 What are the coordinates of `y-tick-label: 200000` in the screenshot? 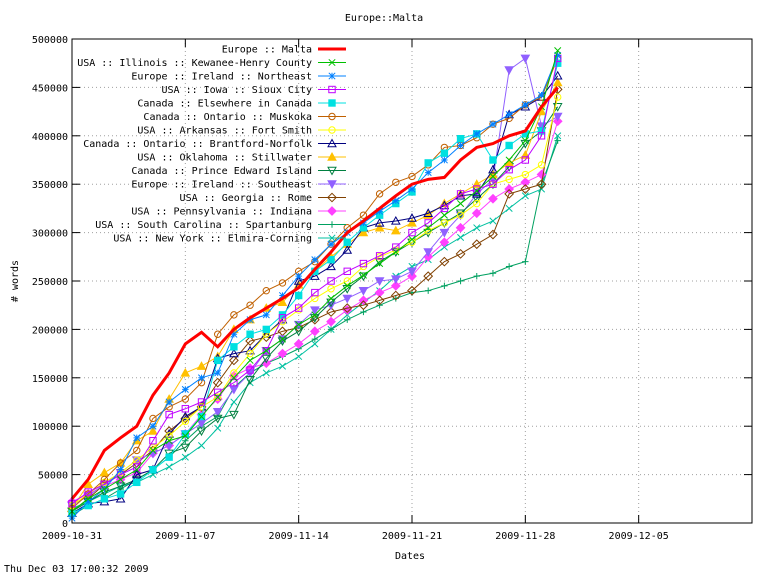 It's located at (50, 330).